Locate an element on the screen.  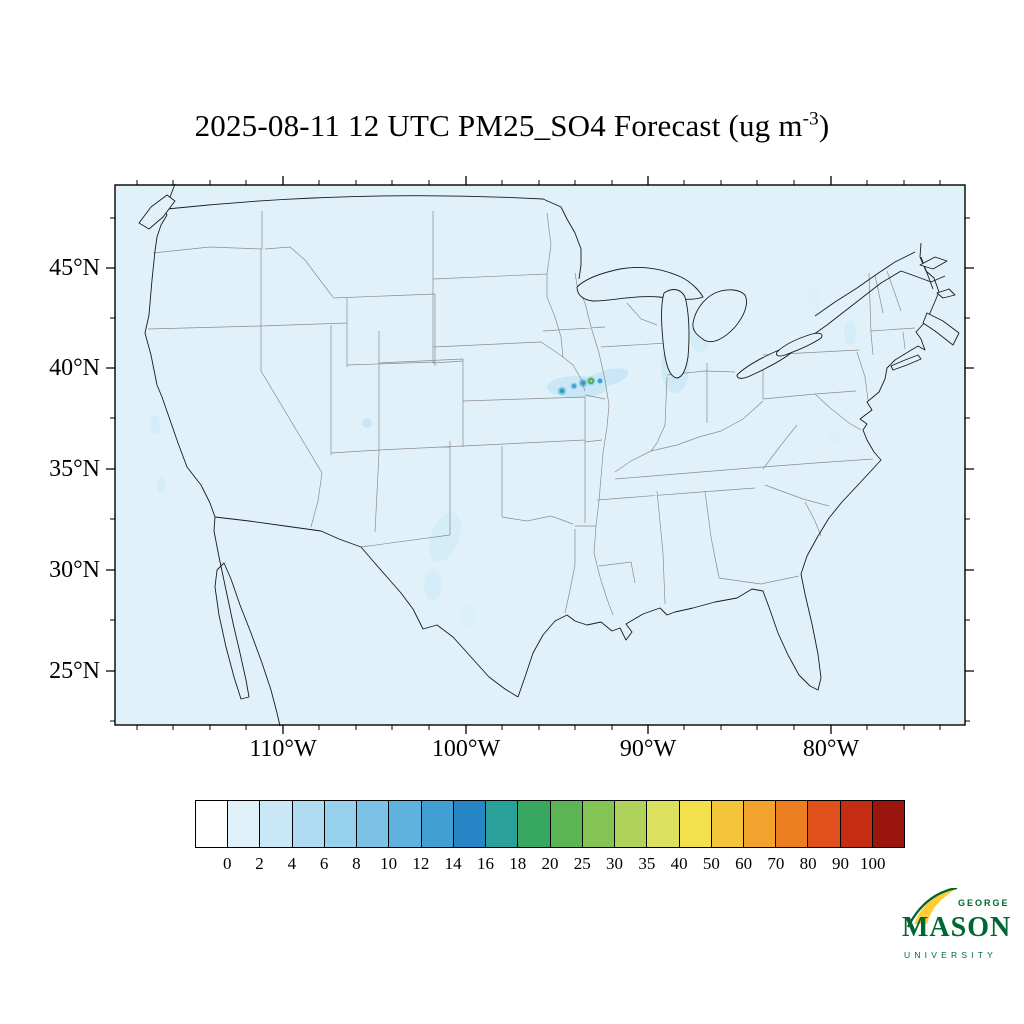
colorbar-tick-label: 10 is located at coordinates (389, 863).